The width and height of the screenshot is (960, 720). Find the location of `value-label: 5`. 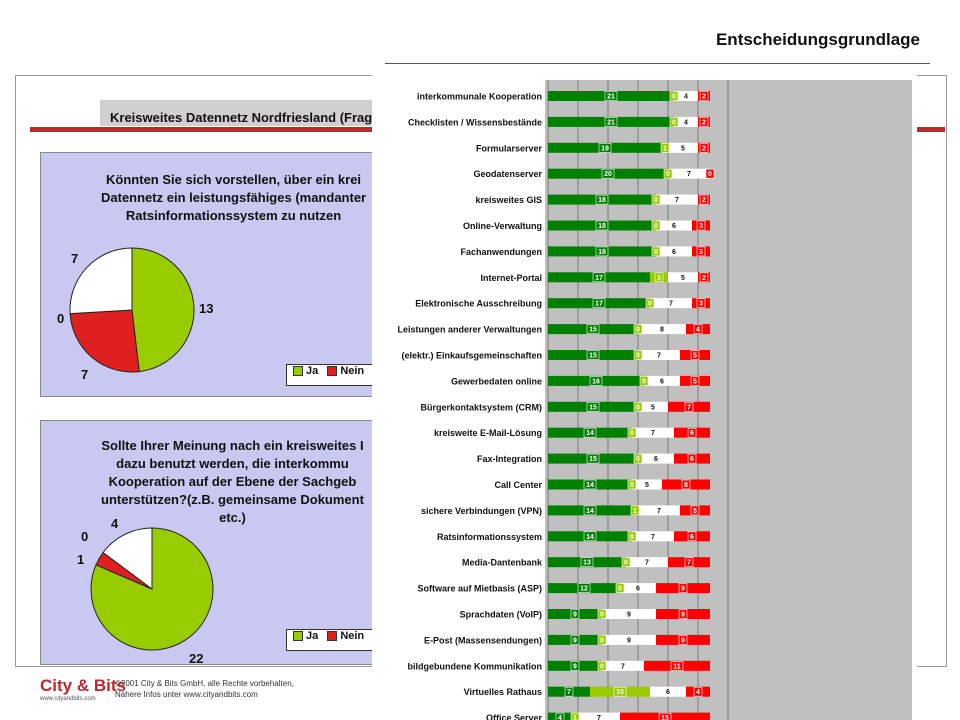

value-label: 5 is located at coordinates (695, 511).